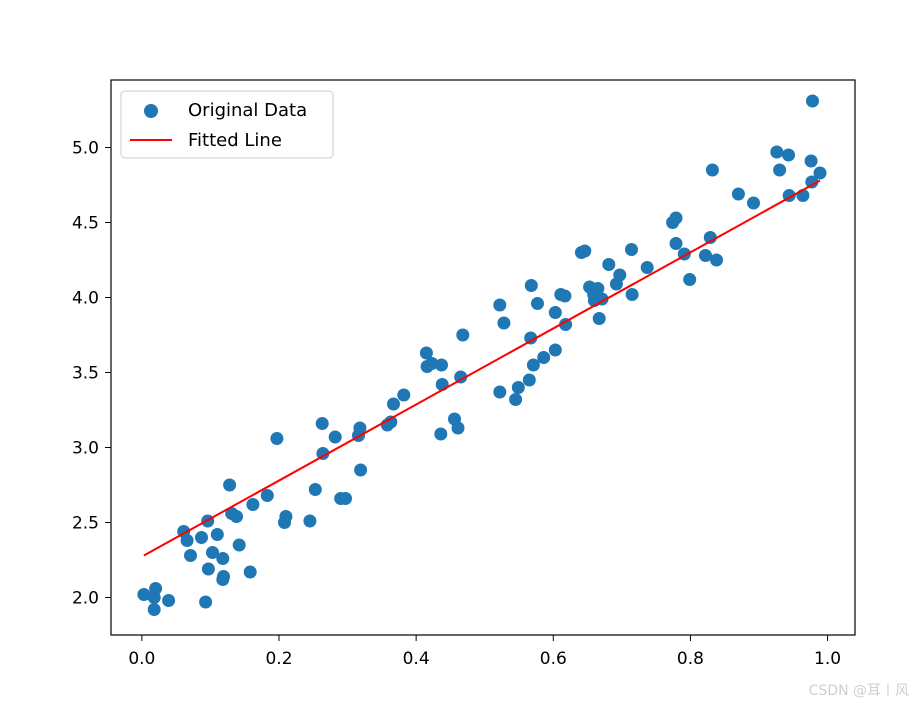 The width and height of the screenshot is (915, 706). I want to click on x-tick-label: 0.2, so click(278, 659).